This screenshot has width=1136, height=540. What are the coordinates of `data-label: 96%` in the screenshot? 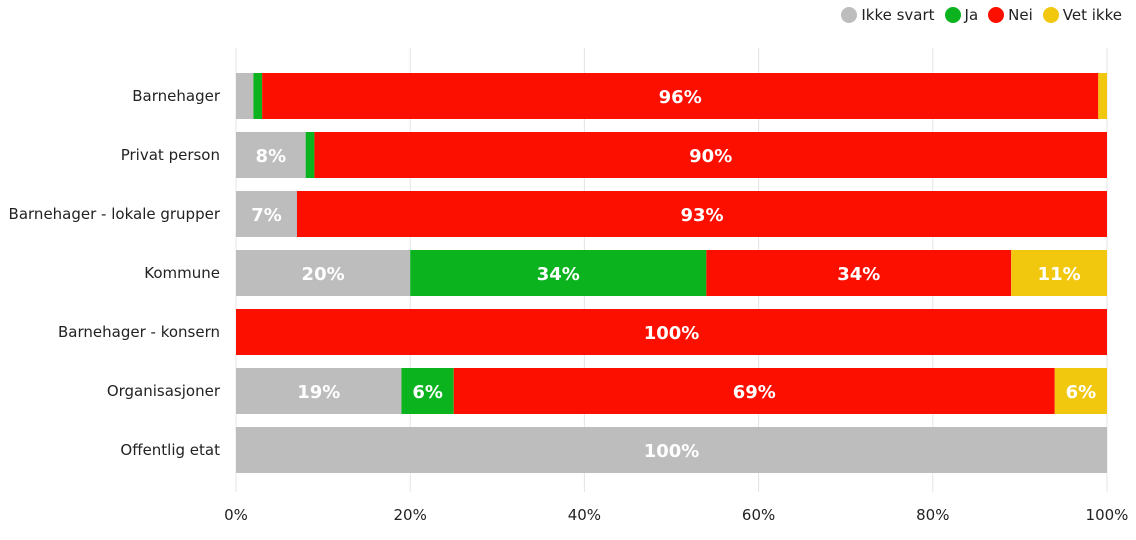 It's located at (680, 97).